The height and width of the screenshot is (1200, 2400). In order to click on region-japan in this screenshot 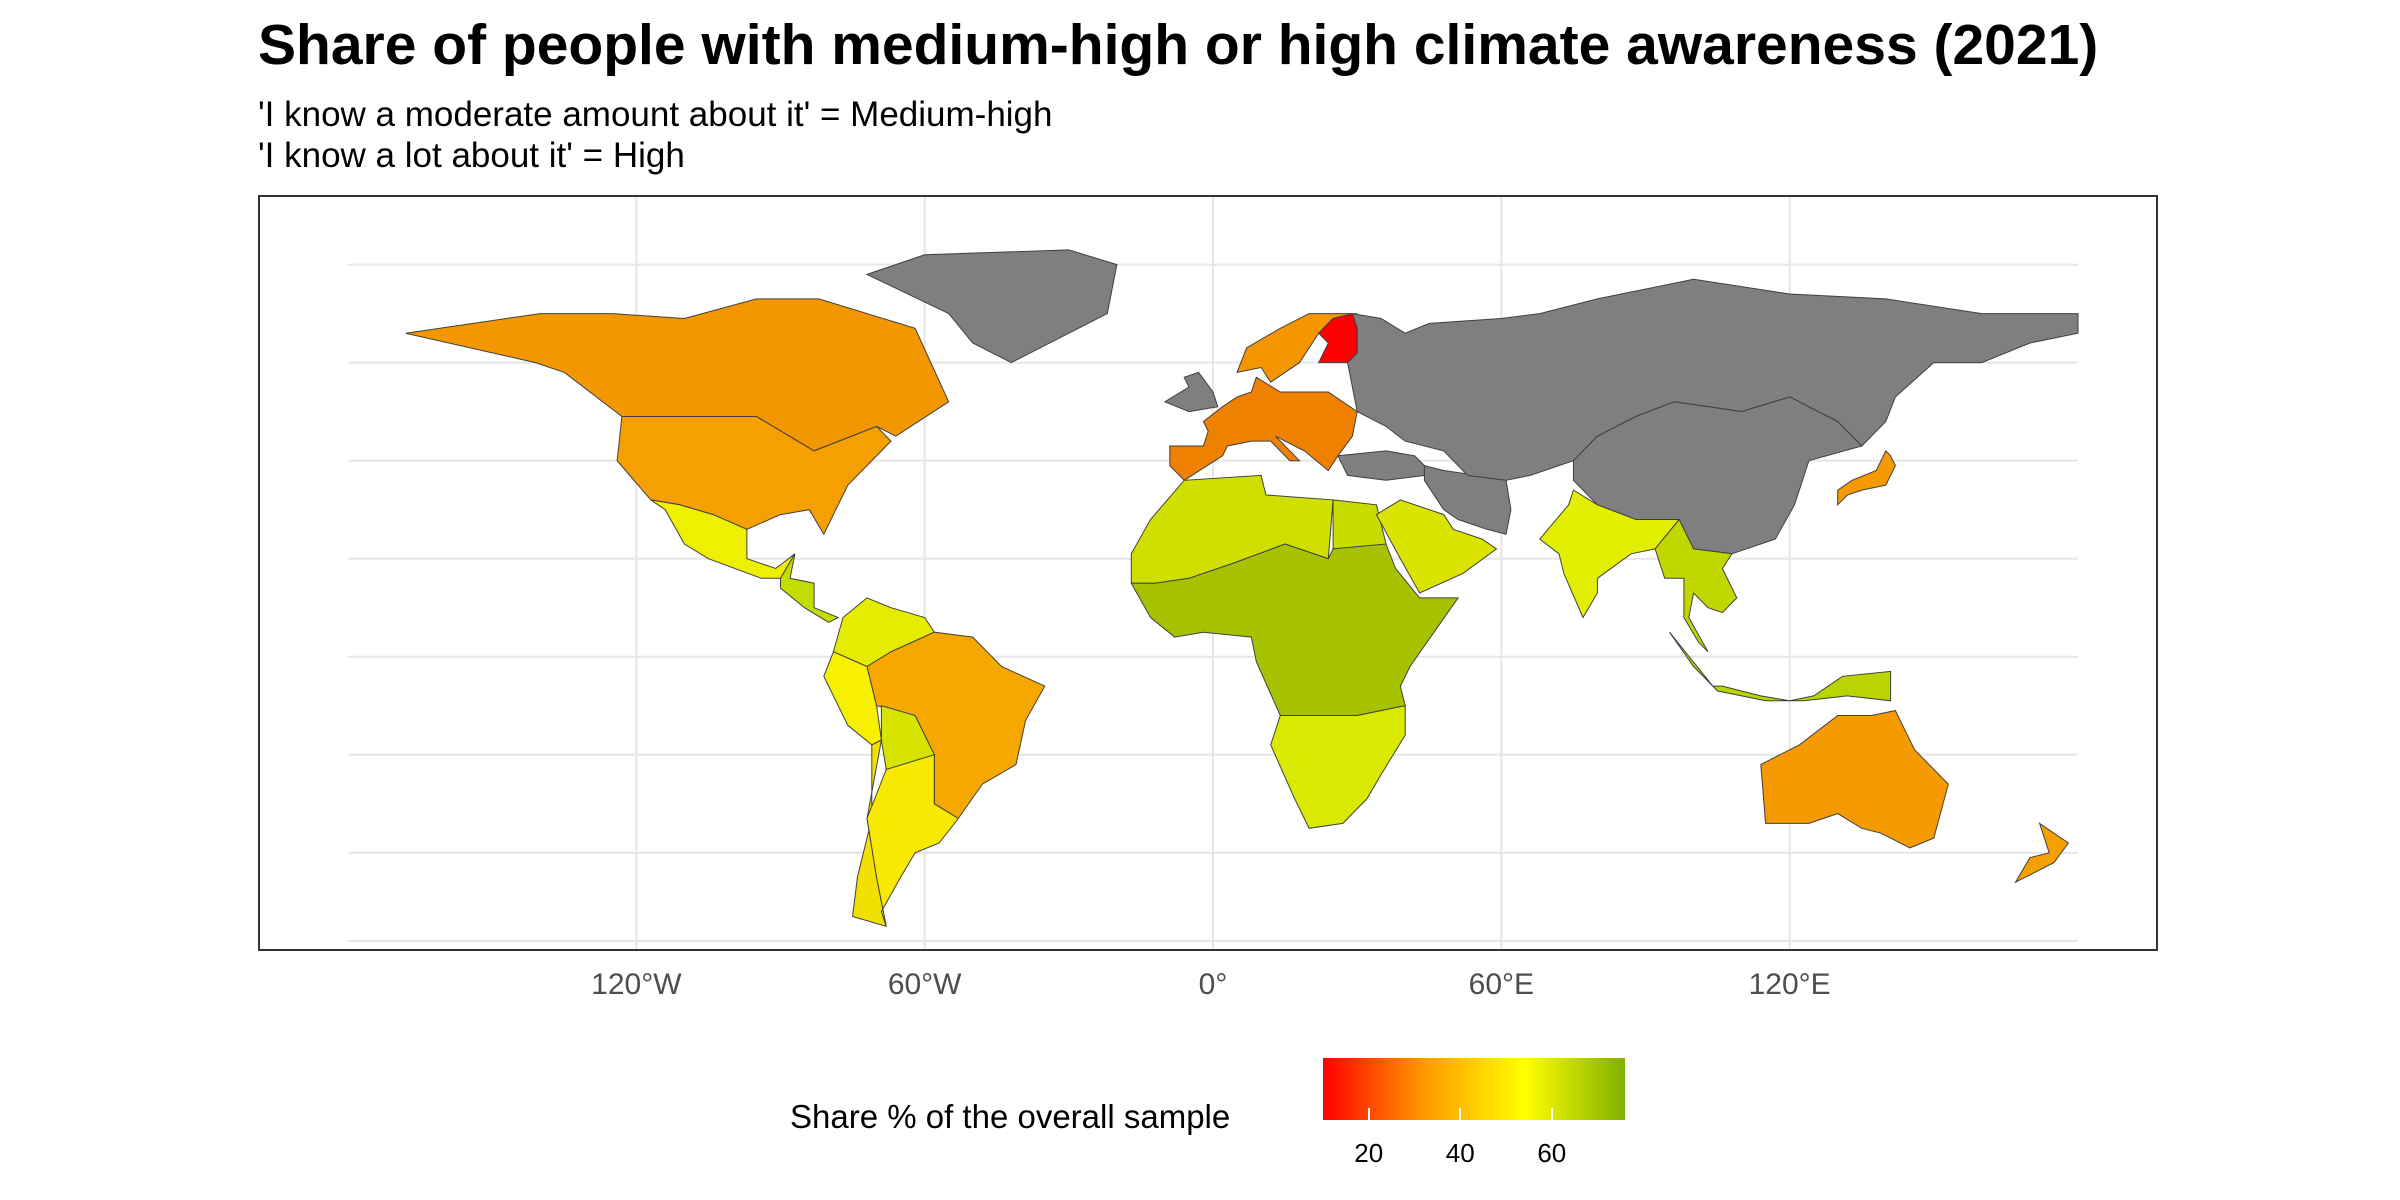, I will do `click(1866, 478)`.